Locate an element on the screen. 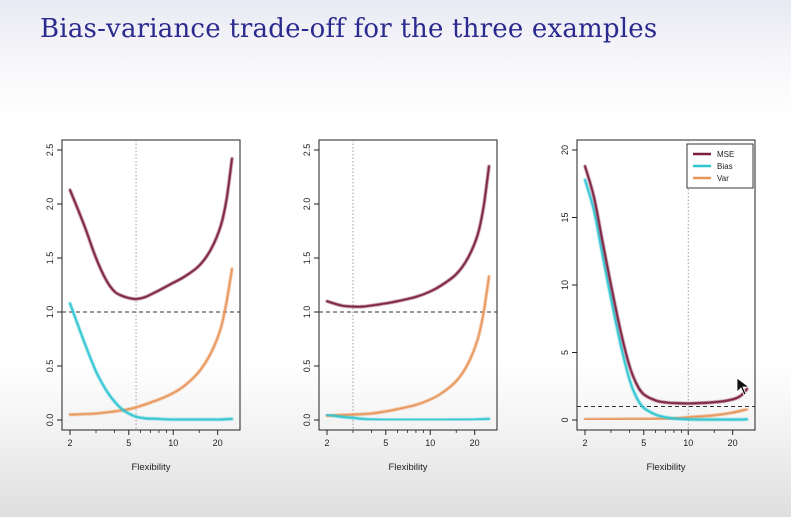 This screenshot has width=791, height=517. legend: MSE Bias Var is located at coordinates (720, 166).